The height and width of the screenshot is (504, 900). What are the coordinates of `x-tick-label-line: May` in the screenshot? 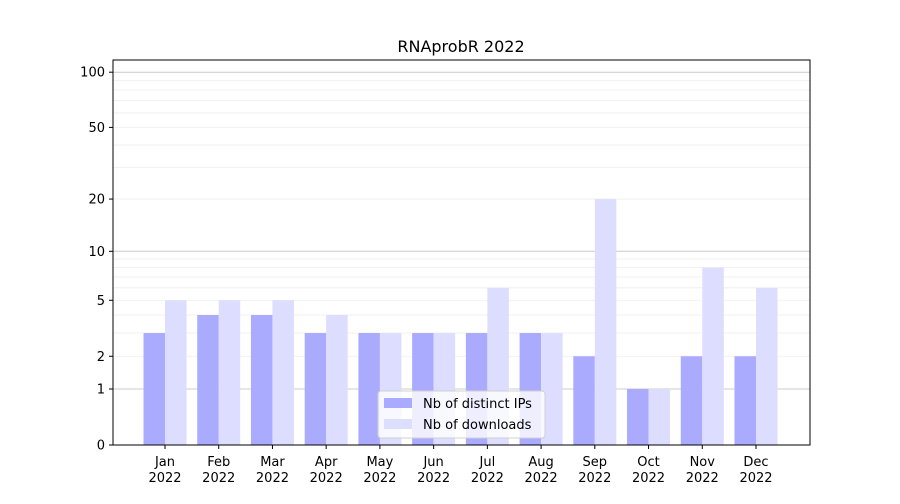 It's located at (379, 462).